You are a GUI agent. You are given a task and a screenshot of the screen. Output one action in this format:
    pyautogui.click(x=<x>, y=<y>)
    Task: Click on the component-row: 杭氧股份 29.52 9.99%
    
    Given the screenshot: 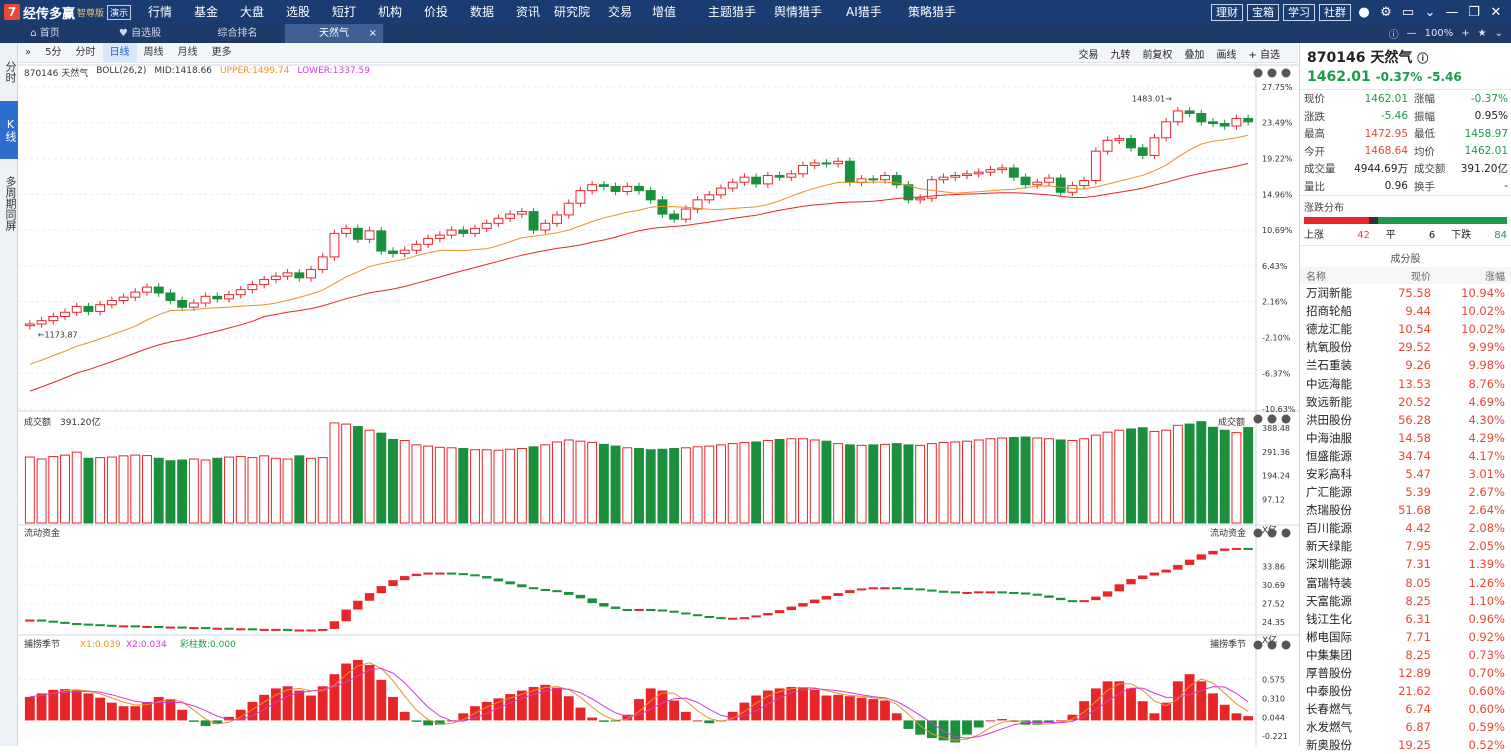 What is the action you would take?
    pyautogui.click(x=1405, y=347)
    